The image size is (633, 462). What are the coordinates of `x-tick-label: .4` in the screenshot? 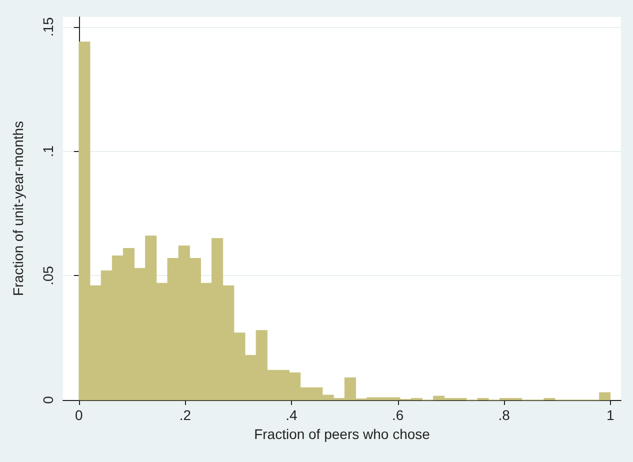 It's located at (292, 415).